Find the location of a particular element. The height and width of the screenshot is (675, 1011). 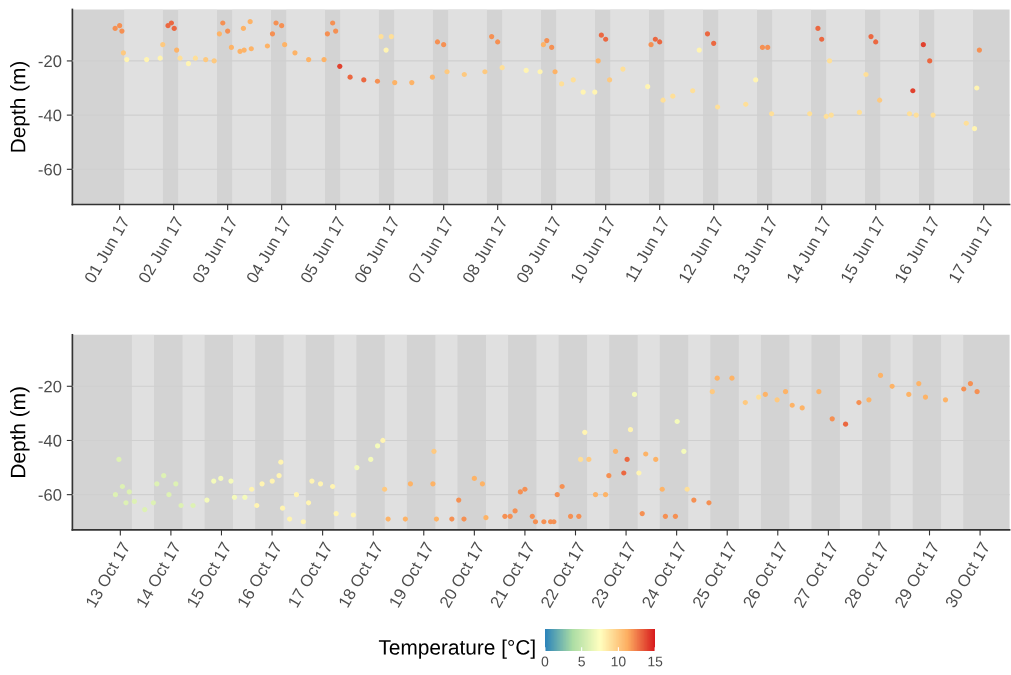

x-tick-label: 27 Oct 17 is located at coordinates (816, 575).